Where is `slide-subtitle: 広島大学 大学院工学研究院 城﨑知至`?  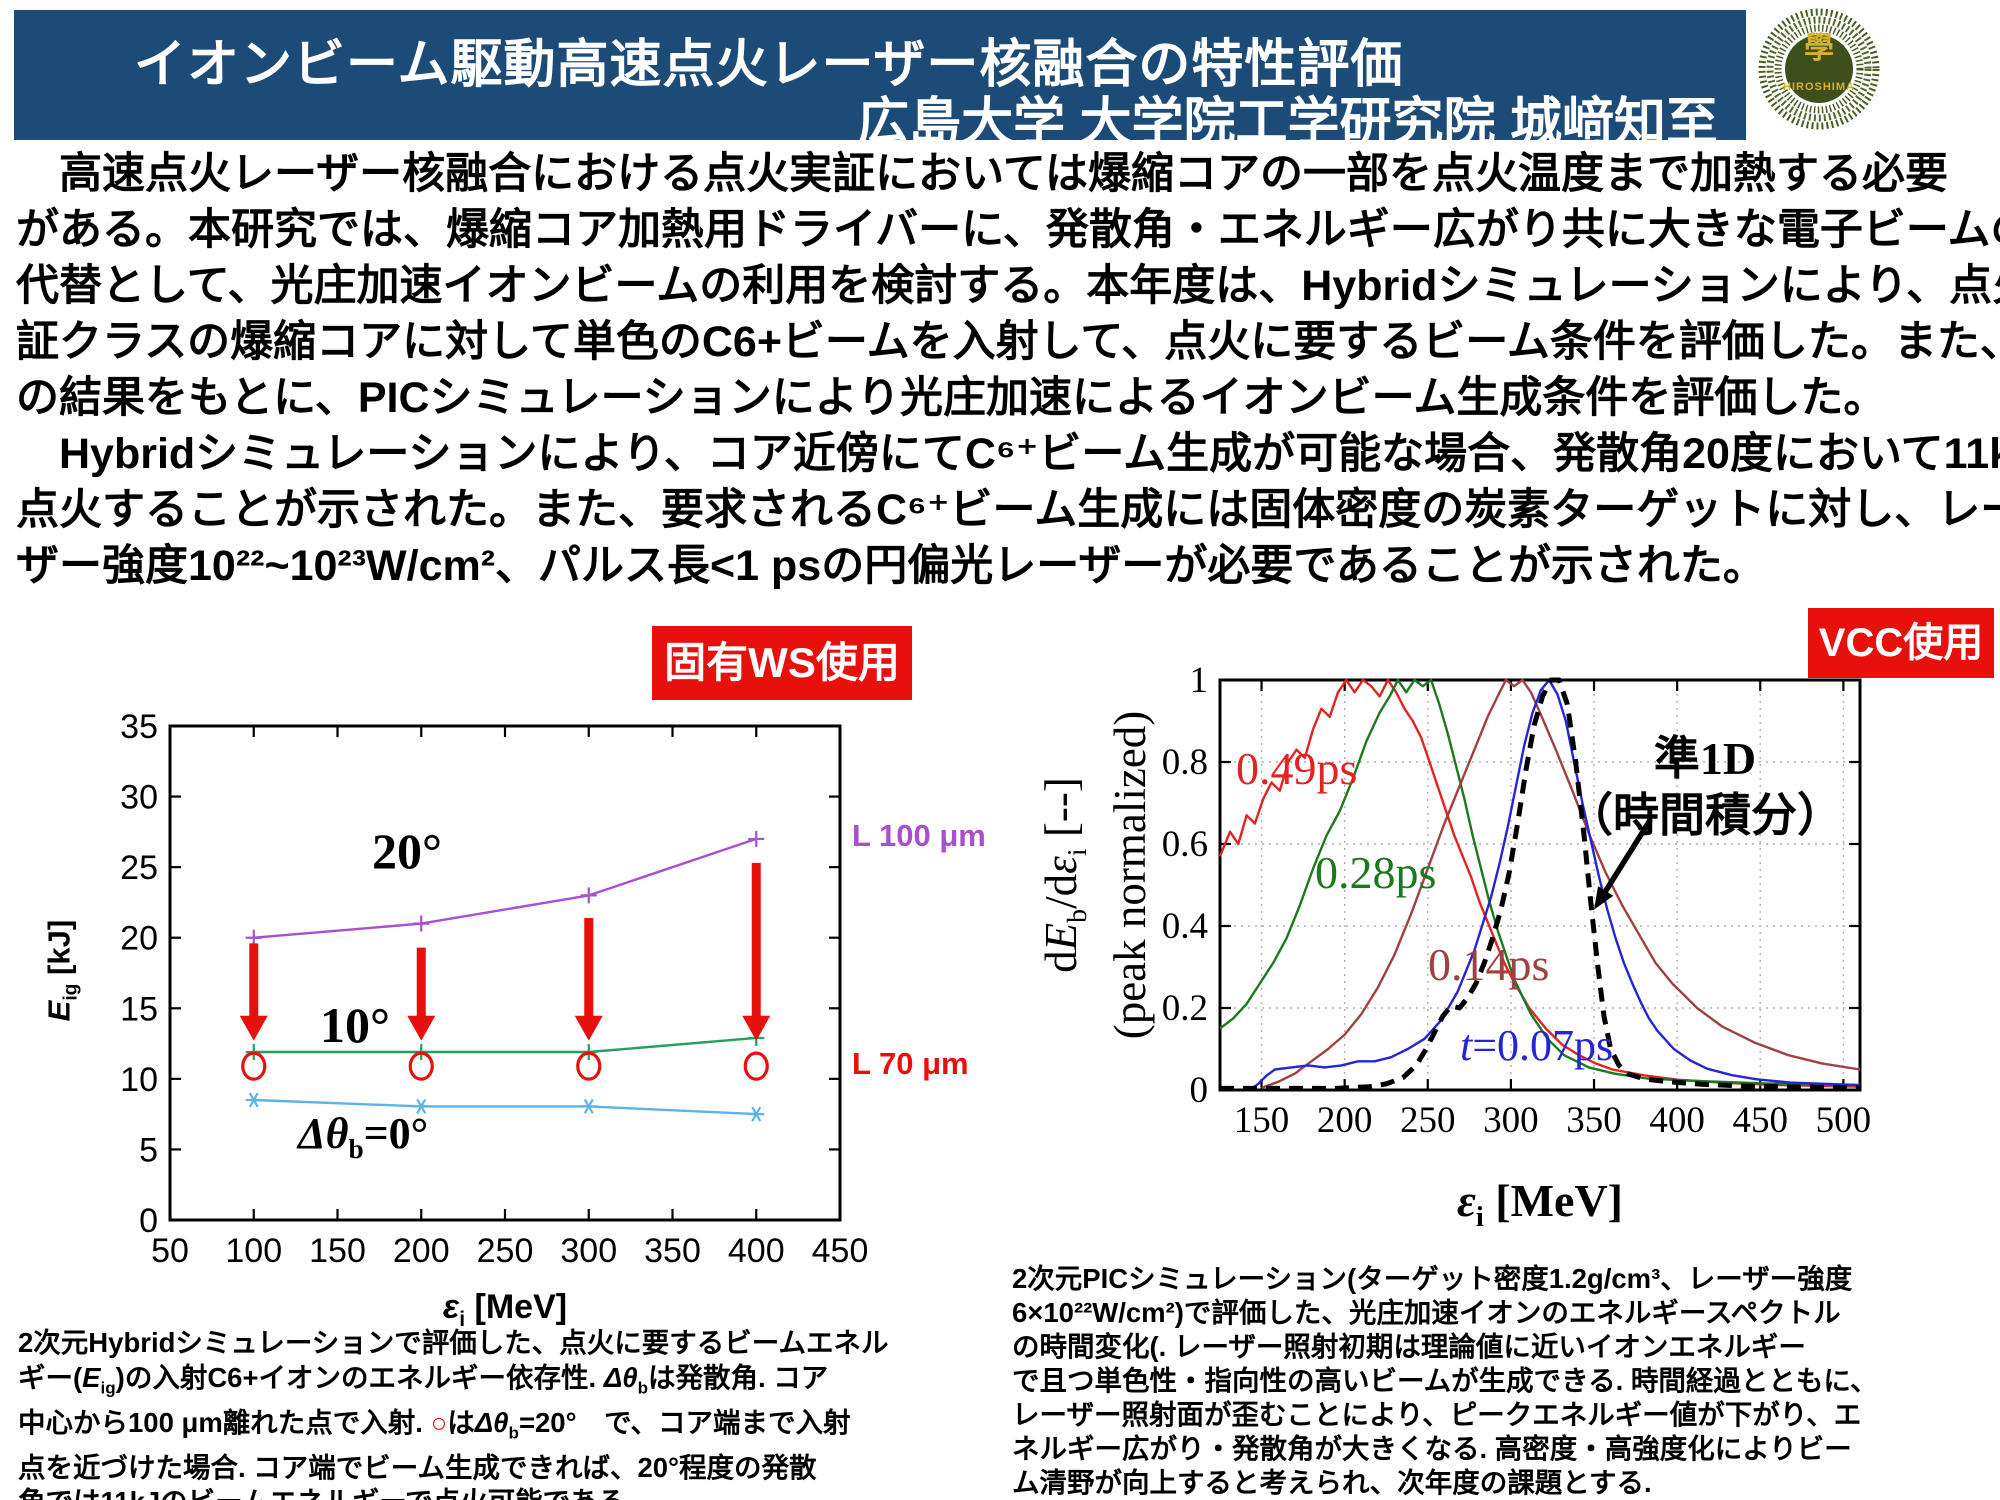 slide-subtitle: 広島大学 大学院工学研究院 城﨑知至 is located at coordinates (1287, 123).